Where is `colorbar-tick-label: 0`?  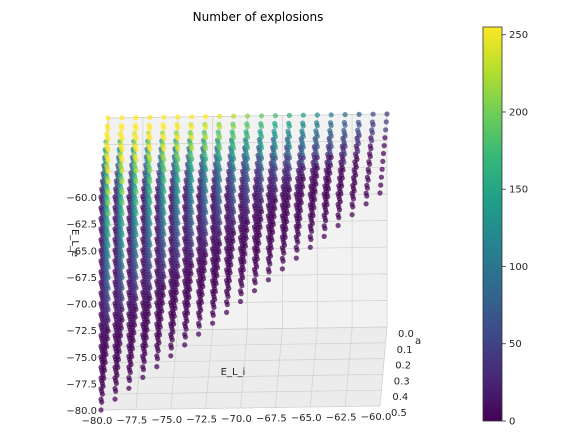
colorbar-tick-label: 0 is located at coordinates (512, 422).